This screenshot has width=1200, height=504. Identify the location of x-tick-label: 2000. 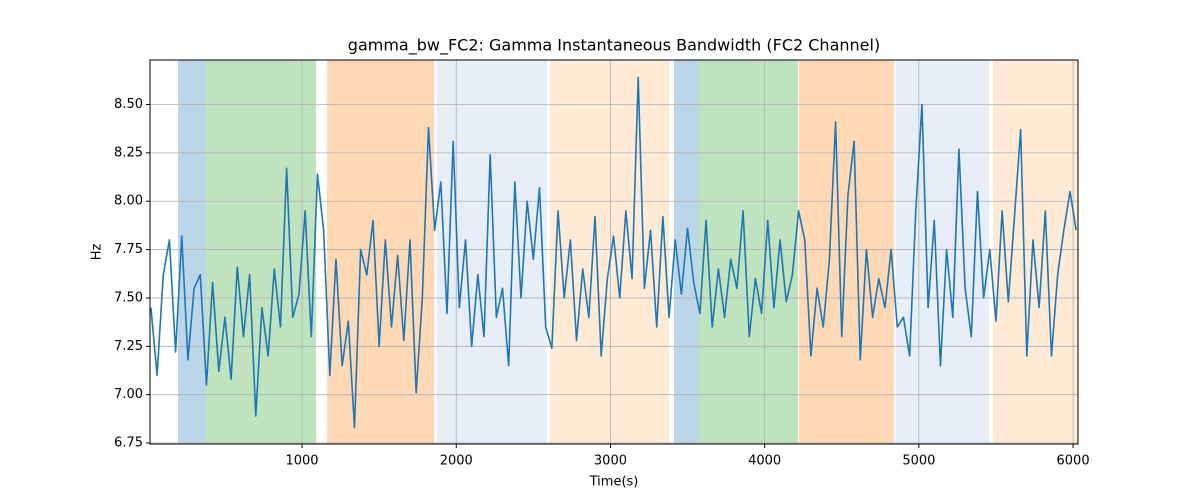
(456, 461).